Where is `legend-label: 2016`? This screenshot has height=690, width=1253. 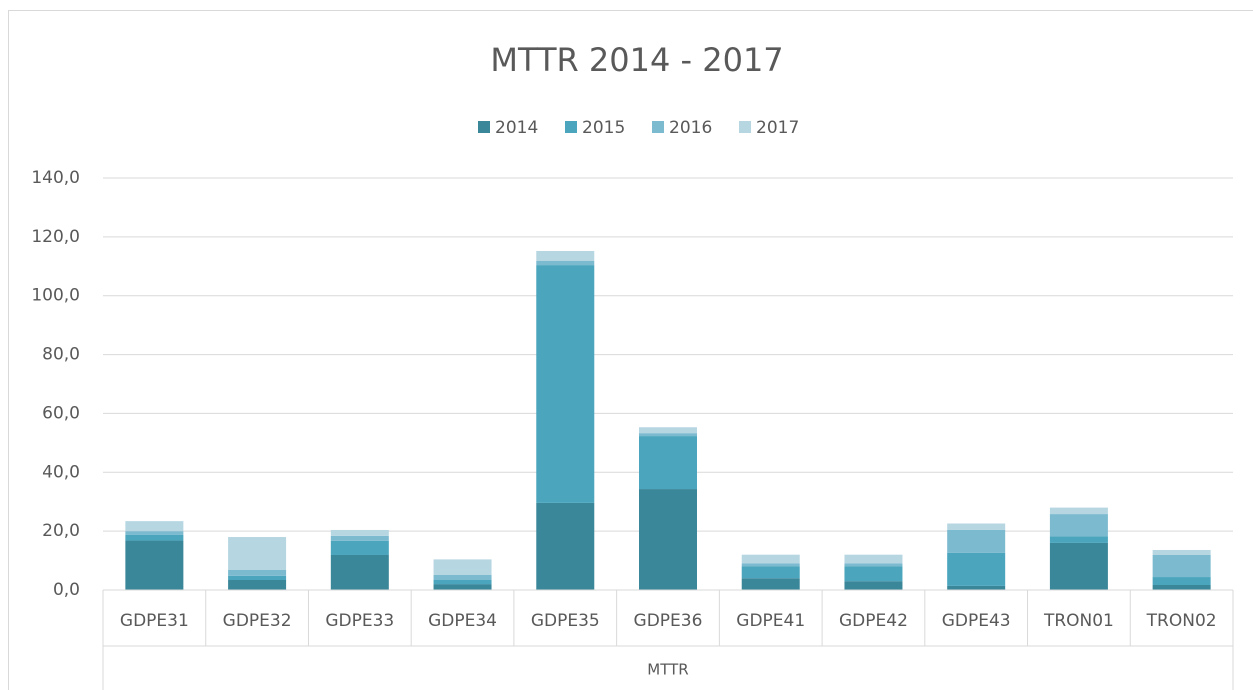 legend-label: 2016 is located at coordinates (690, 128).